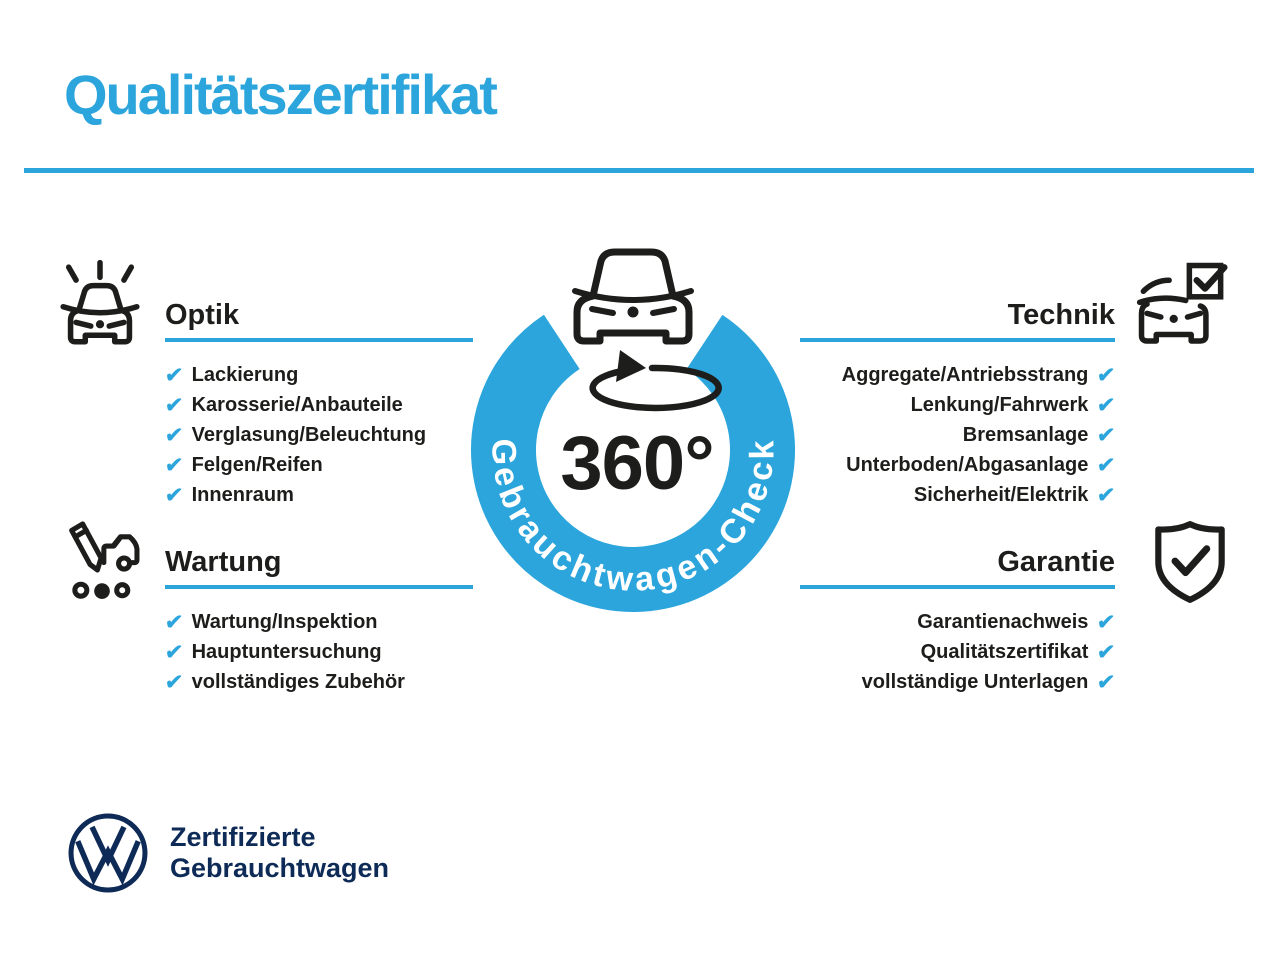  Describe the element at coordinates (967, 464) in the screenshot. I see `checklist-item-label: Unterboden/Abgasanlage` at that location.